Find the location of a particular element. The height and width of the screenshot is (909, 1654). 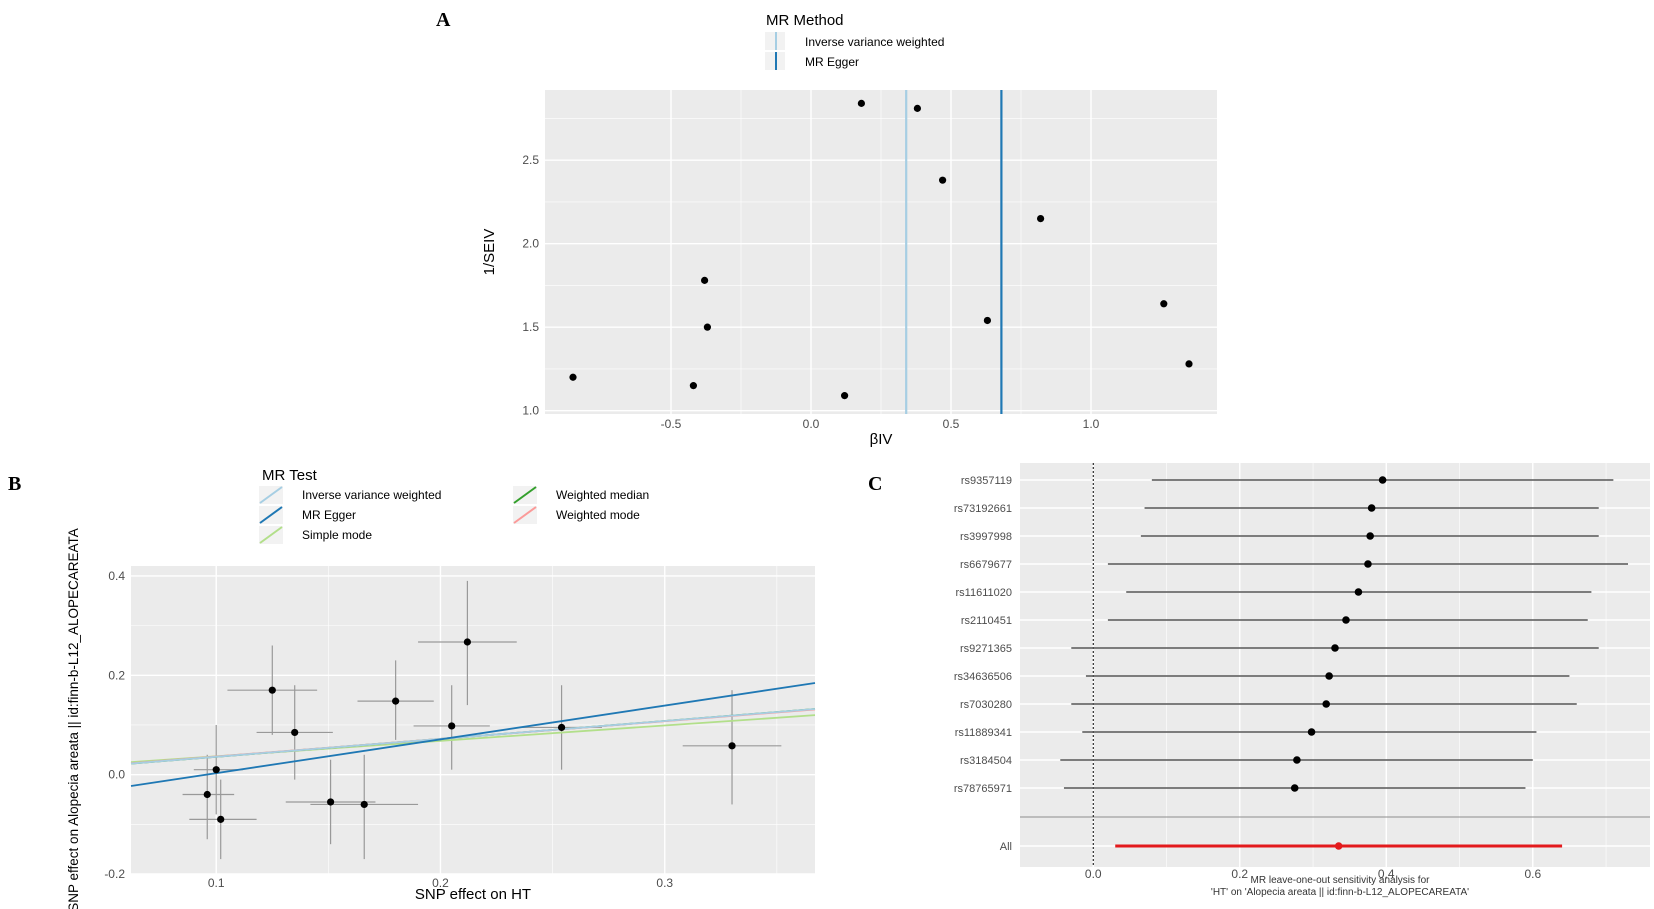

panel-a-y-tick-labels: 1.0 1.5 2.0 2.5 is located at coordinates (530, 285).